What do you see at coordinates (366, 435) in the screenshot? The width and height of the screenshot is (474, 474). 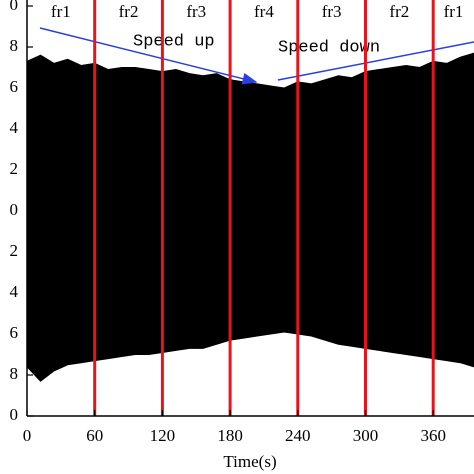 I see `x-tick-label: 300` at bounding box center [366, 435].